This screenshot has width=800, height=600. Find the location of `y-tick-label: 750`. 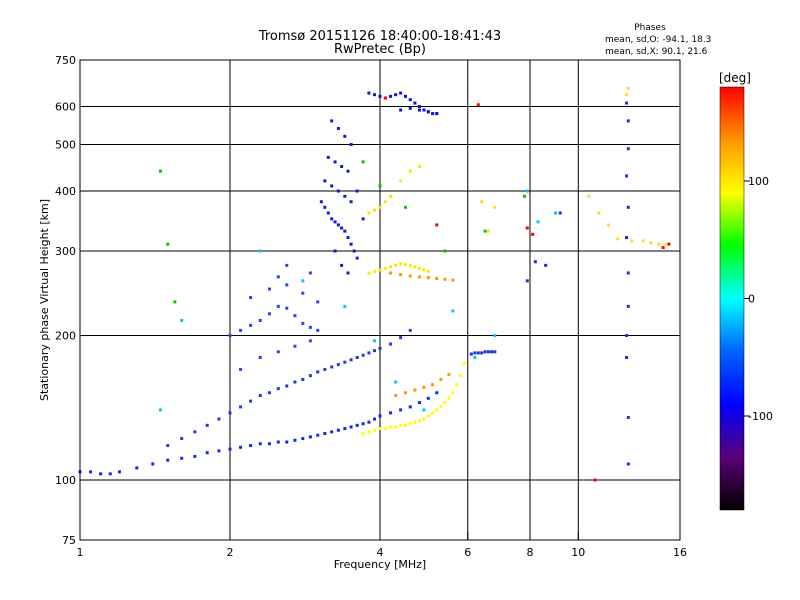

y-tick-label: 750 is located at coordinates (65, 60).